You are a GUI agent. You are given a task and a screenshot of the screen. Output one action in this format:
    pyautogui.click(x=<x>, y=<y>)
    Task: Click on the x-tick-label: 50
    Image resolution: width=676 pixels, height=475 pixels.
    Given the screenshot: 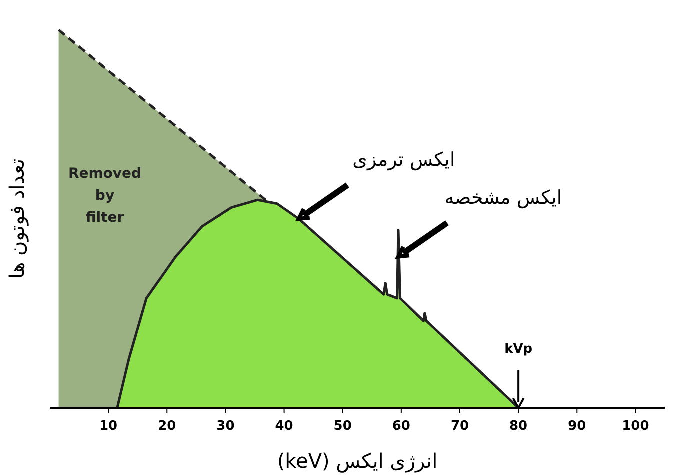 What is the action you would take?
    pyautogui.click(x=343, y=426)
    